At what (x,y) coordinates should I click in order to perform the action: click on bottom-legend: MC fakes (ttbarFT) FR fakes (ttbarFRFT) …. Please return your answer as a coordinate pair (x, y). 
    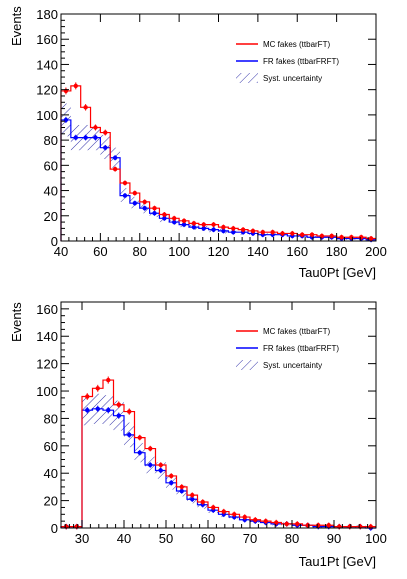
    Looking at the image, I should click on (287, 348).